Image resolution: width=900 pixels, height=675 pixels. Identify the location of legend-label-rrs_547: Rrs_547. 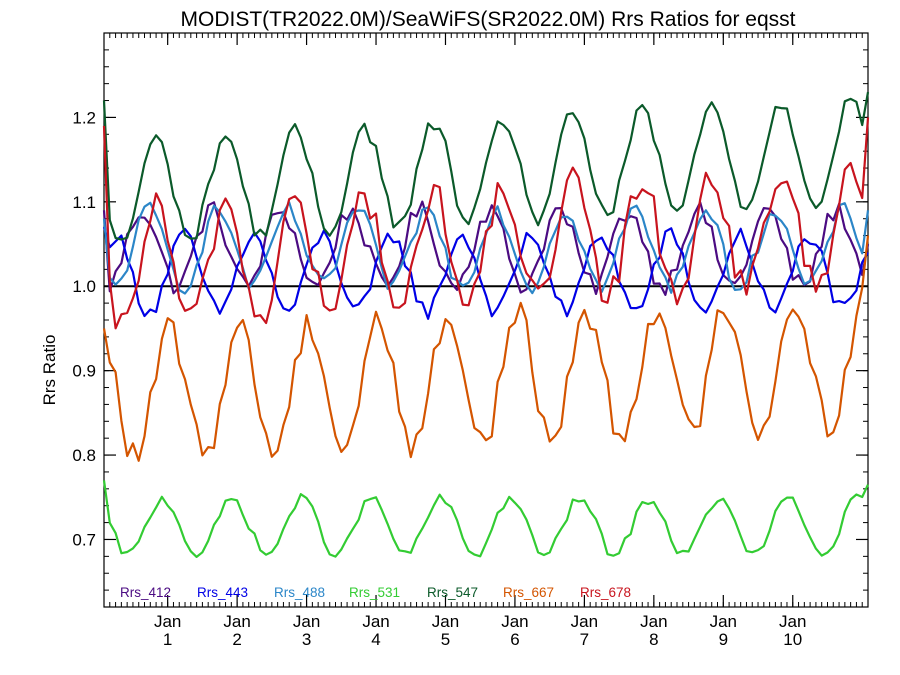
(452, 592).